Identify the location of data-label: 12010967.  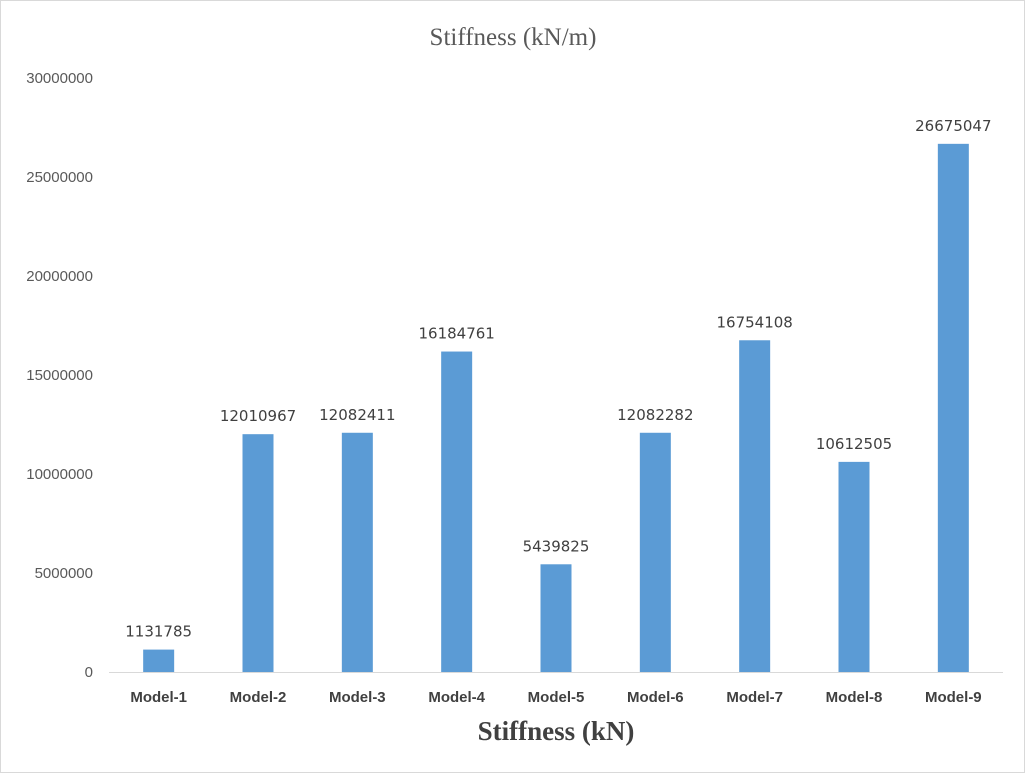
(258, 416).